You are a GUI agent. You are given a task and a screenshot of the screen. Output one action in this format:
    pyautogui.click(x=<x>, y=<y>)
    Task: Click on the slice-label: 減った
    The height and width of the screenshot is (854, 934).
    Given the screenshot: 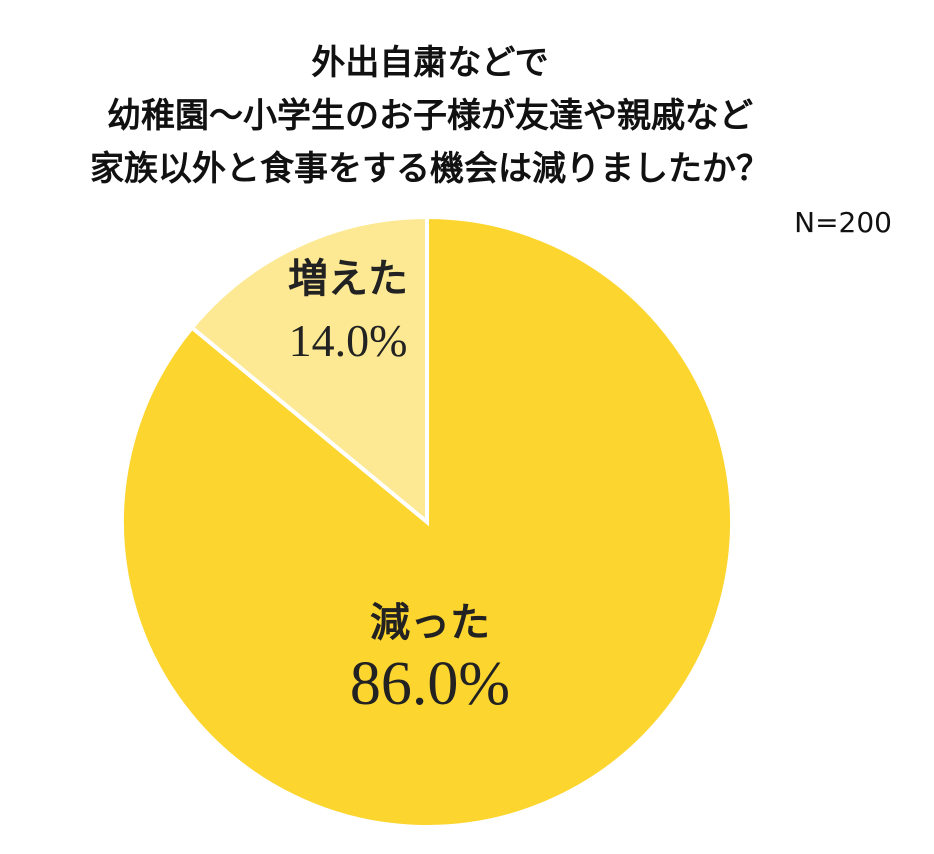 What is the action you would take?
    pyautogui.click(x=430, y=623)
    